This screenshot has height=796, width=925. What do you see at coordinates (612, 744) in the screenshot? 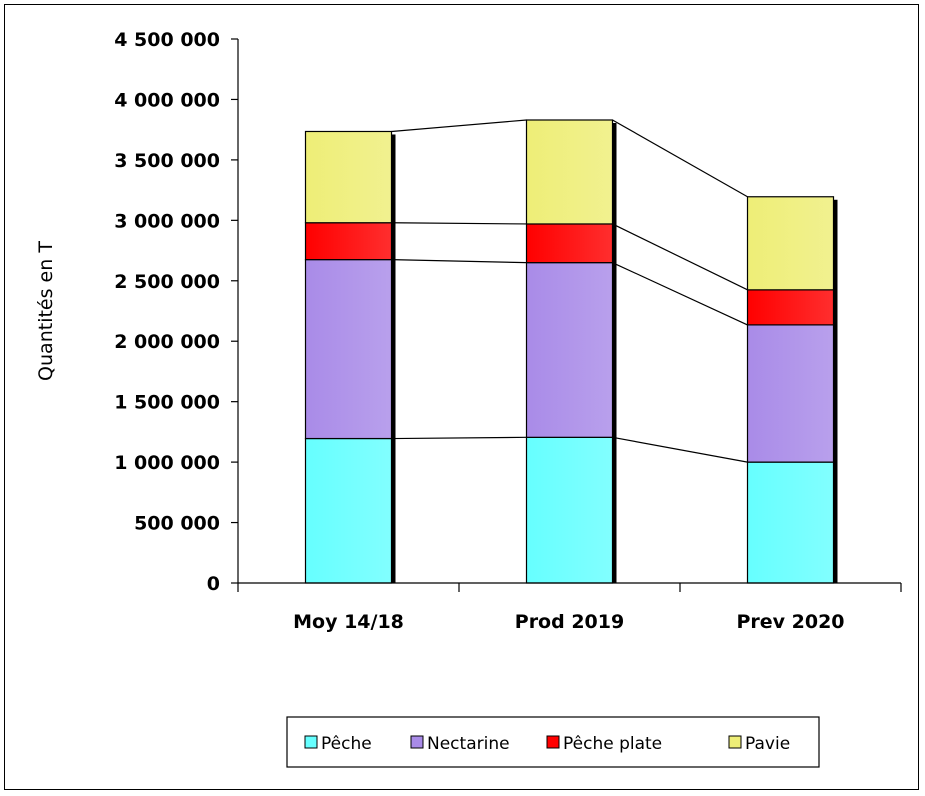
I see `legend-label-peche-plate: Pêche plate` at bounding box center [612, 744].